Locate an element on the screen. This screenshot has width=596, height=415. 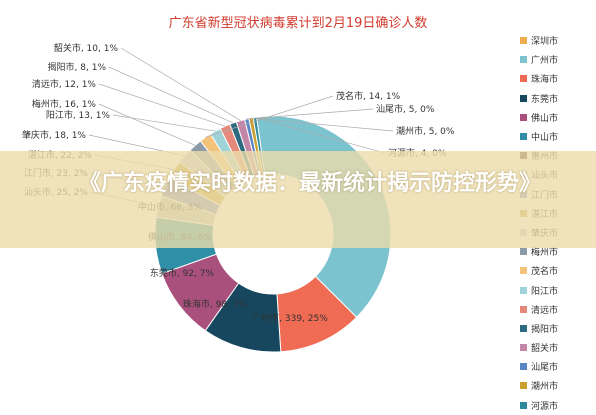
legend-label: 清远市 is located at coordinates (545, 310).